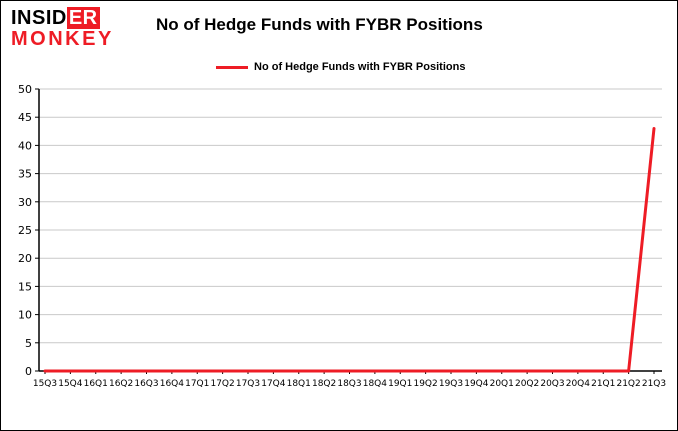  I want to click on x-axis-label: 16Q3, so click(146, 384).